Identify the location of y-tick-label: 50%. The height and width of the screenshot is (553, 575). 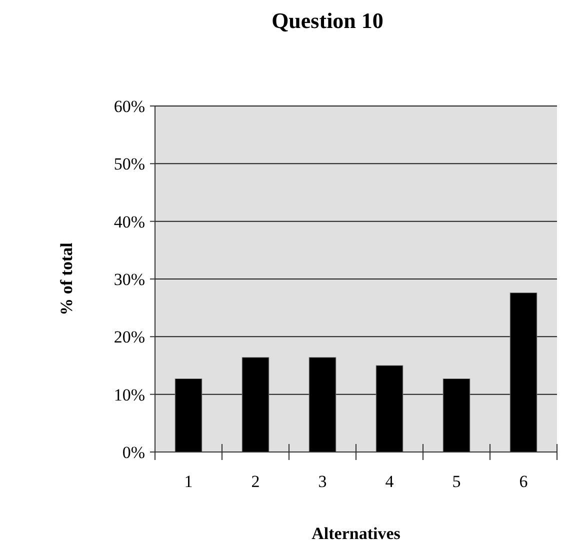
(129, 164).